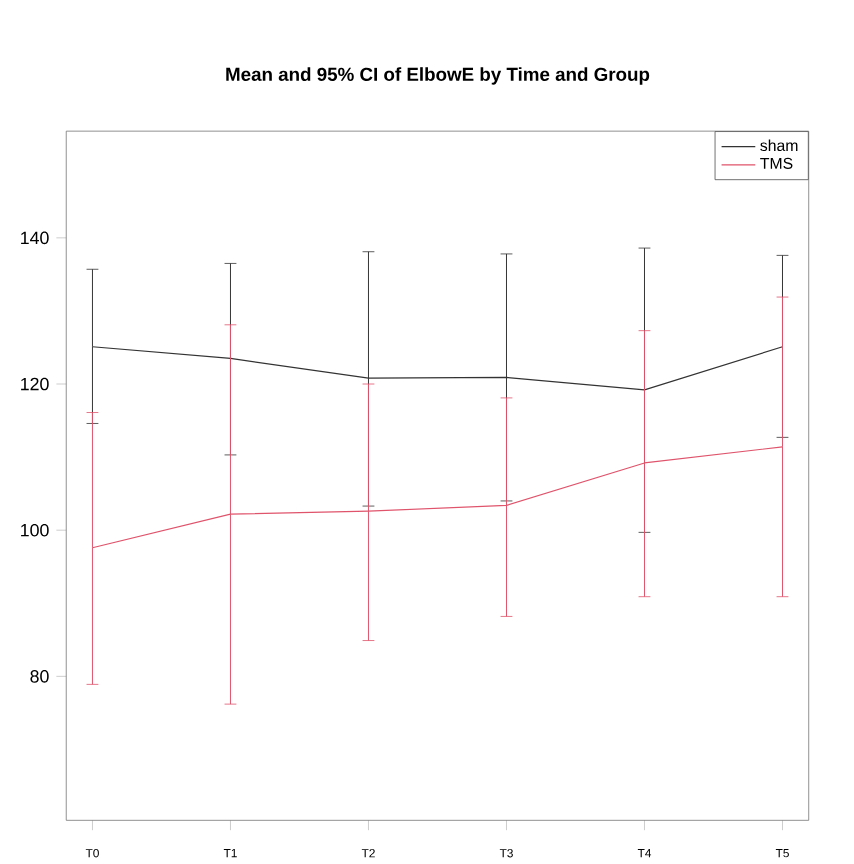  Describe the element at coordinates (35, 384) in the screenshot. I see `y-tick-label: 120` at that location.